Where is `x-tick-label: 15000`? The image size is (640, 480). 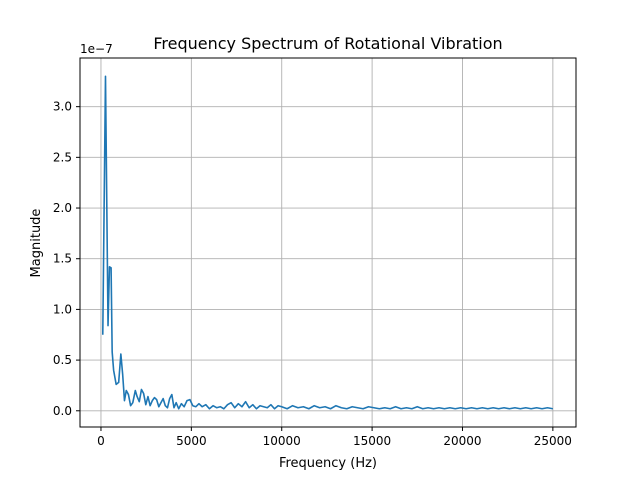 x-tick-label: 15000 is located at coordinates (372, 441).